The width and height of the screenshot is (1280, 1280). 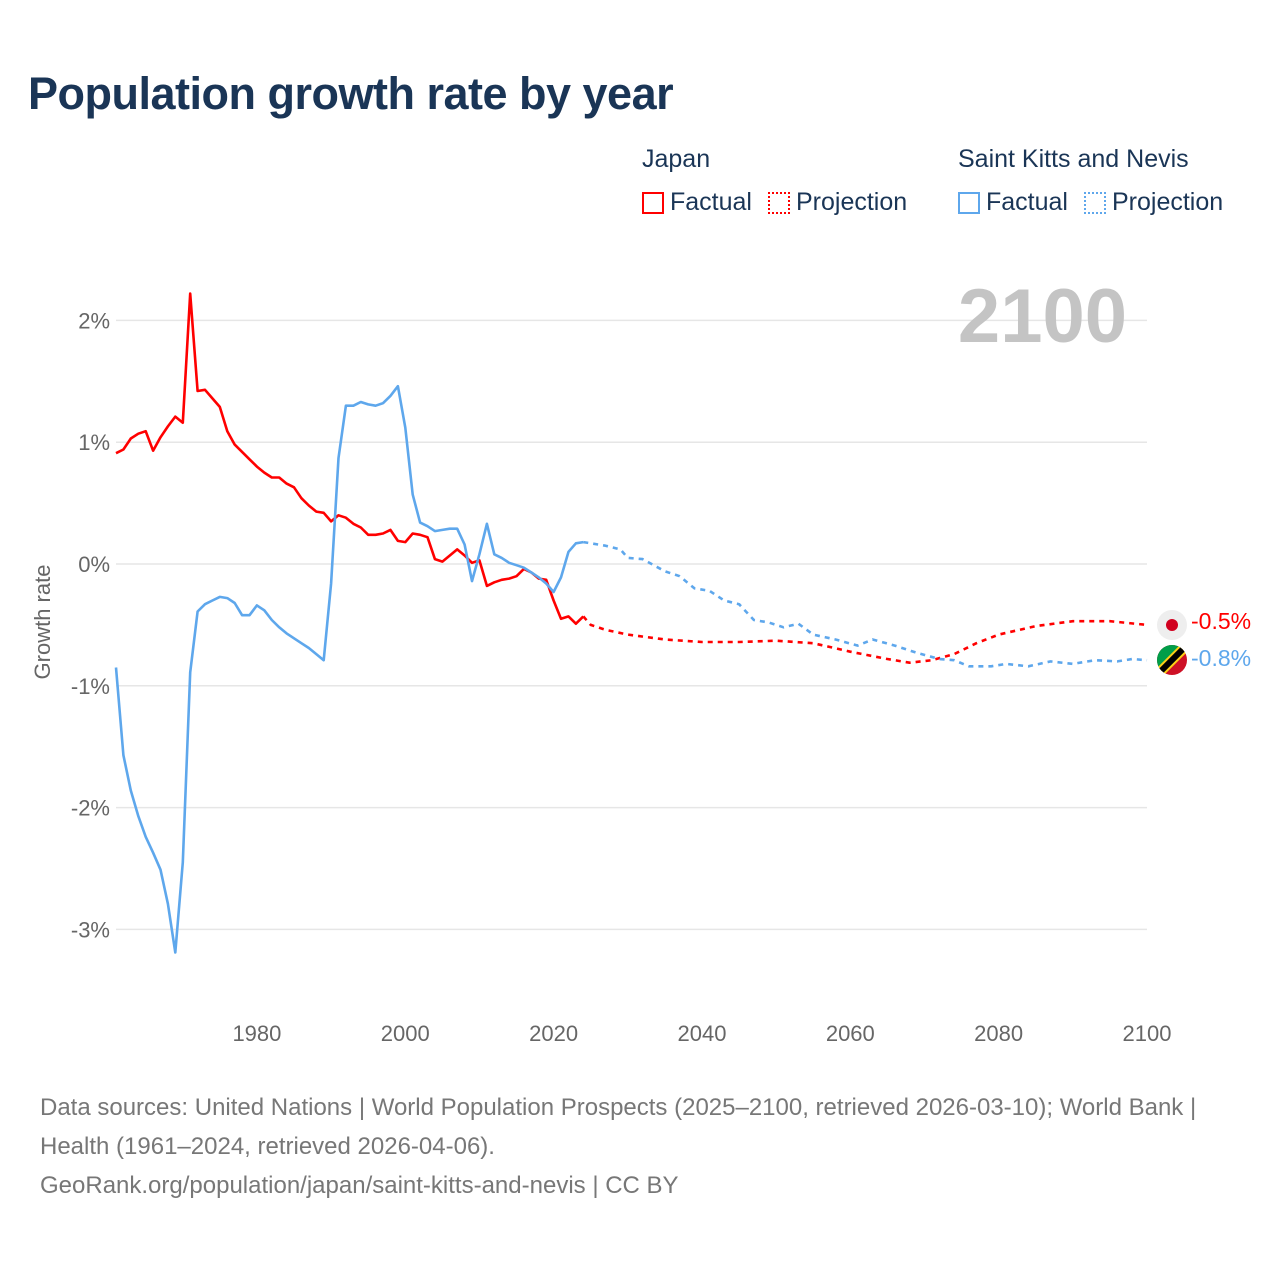 I want to click on legend-skn: Saint Kitts and Nevis Factual Projection, so click(x=1090, y=181).